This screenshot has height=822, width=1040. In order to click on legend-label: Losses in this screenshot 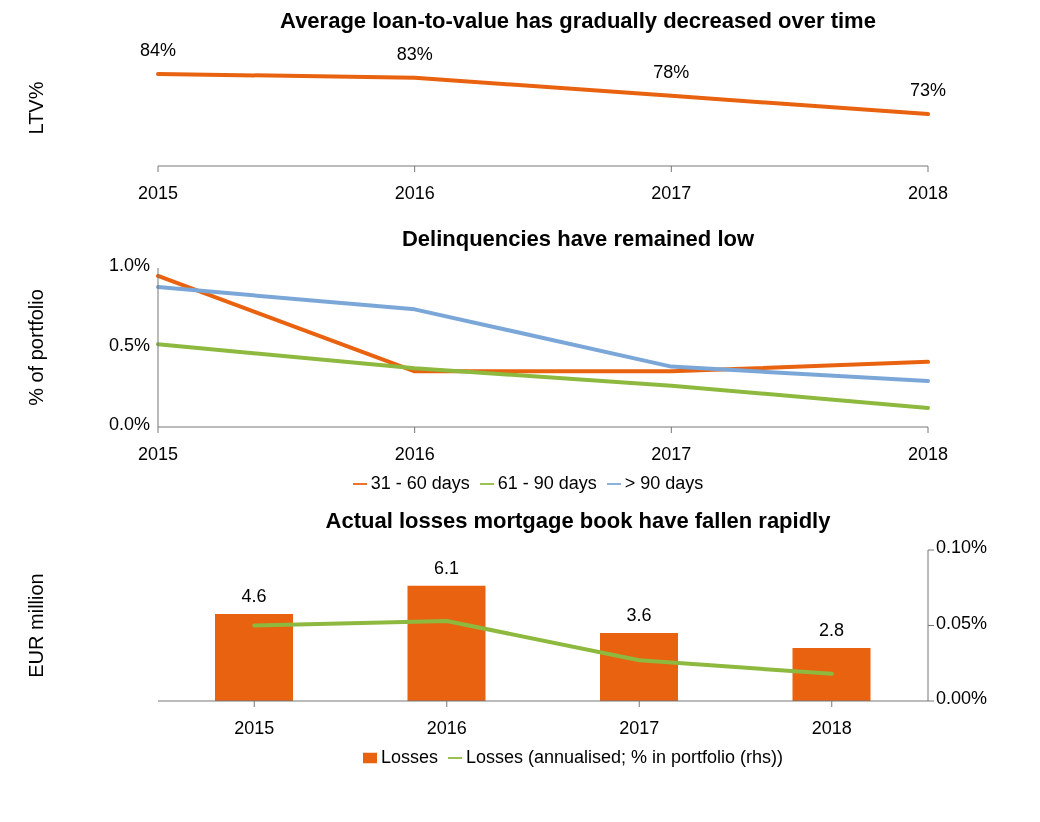, I will do `click(409, 757)`.